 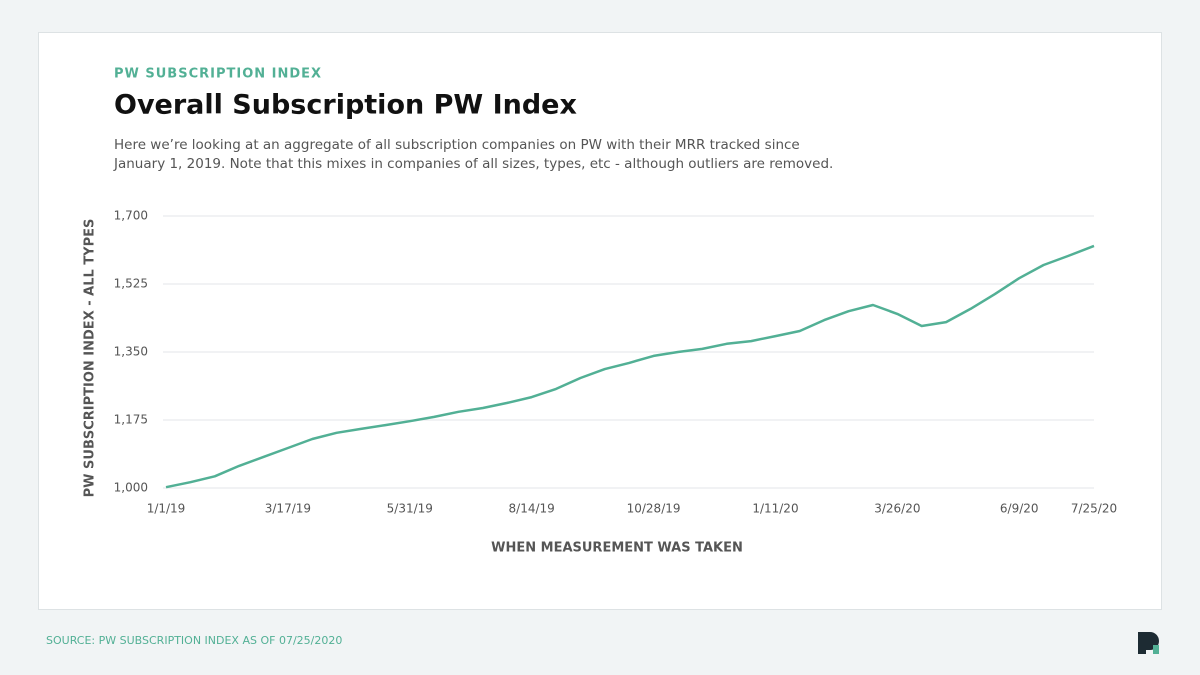 What do you see at coordinates (288, 509) in the screenshot?
I see `x-tick-label: 3/17/19` at bounding box center [288, 509].